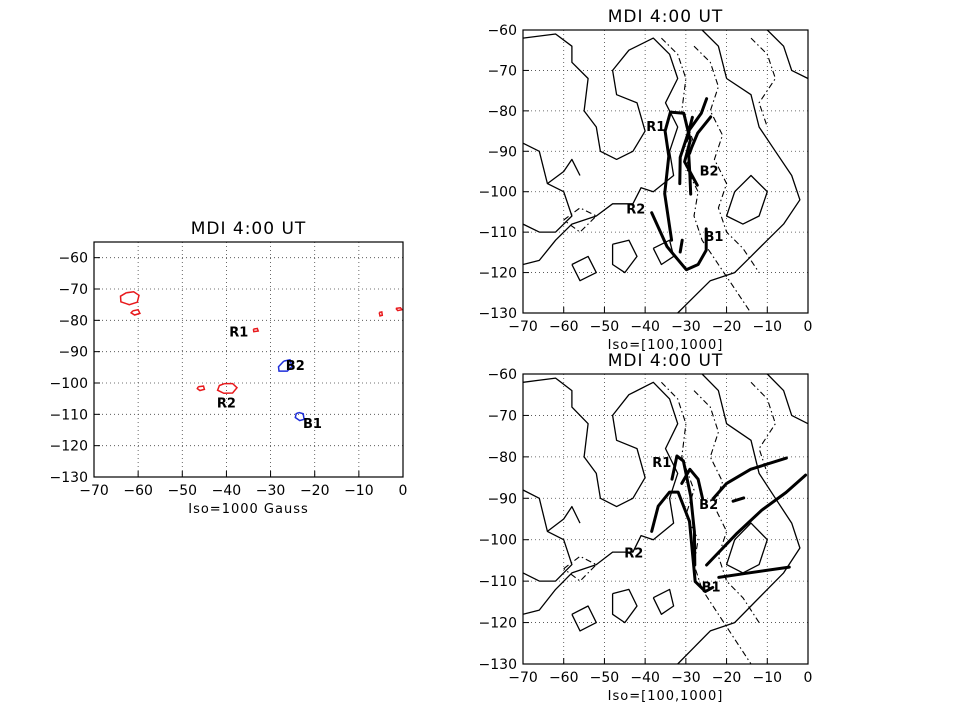 Image resolution: width=960 pixels, height=720 pixels. What do you see at coordinates (502, 71) in the screenshot?
I see `top-right-y-tick-label: −70` at bounding box center [502, 71].